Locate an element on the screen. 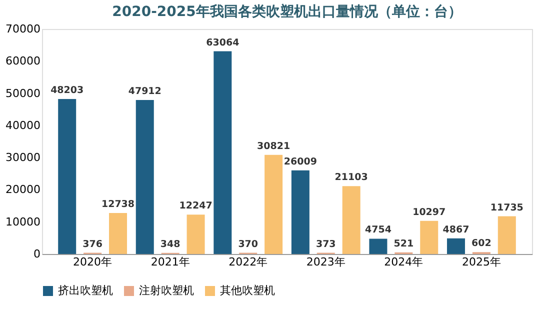 This screenshot has width=554, height=321. x-tick-label: 2021年 is located at coordinates (170, 262).